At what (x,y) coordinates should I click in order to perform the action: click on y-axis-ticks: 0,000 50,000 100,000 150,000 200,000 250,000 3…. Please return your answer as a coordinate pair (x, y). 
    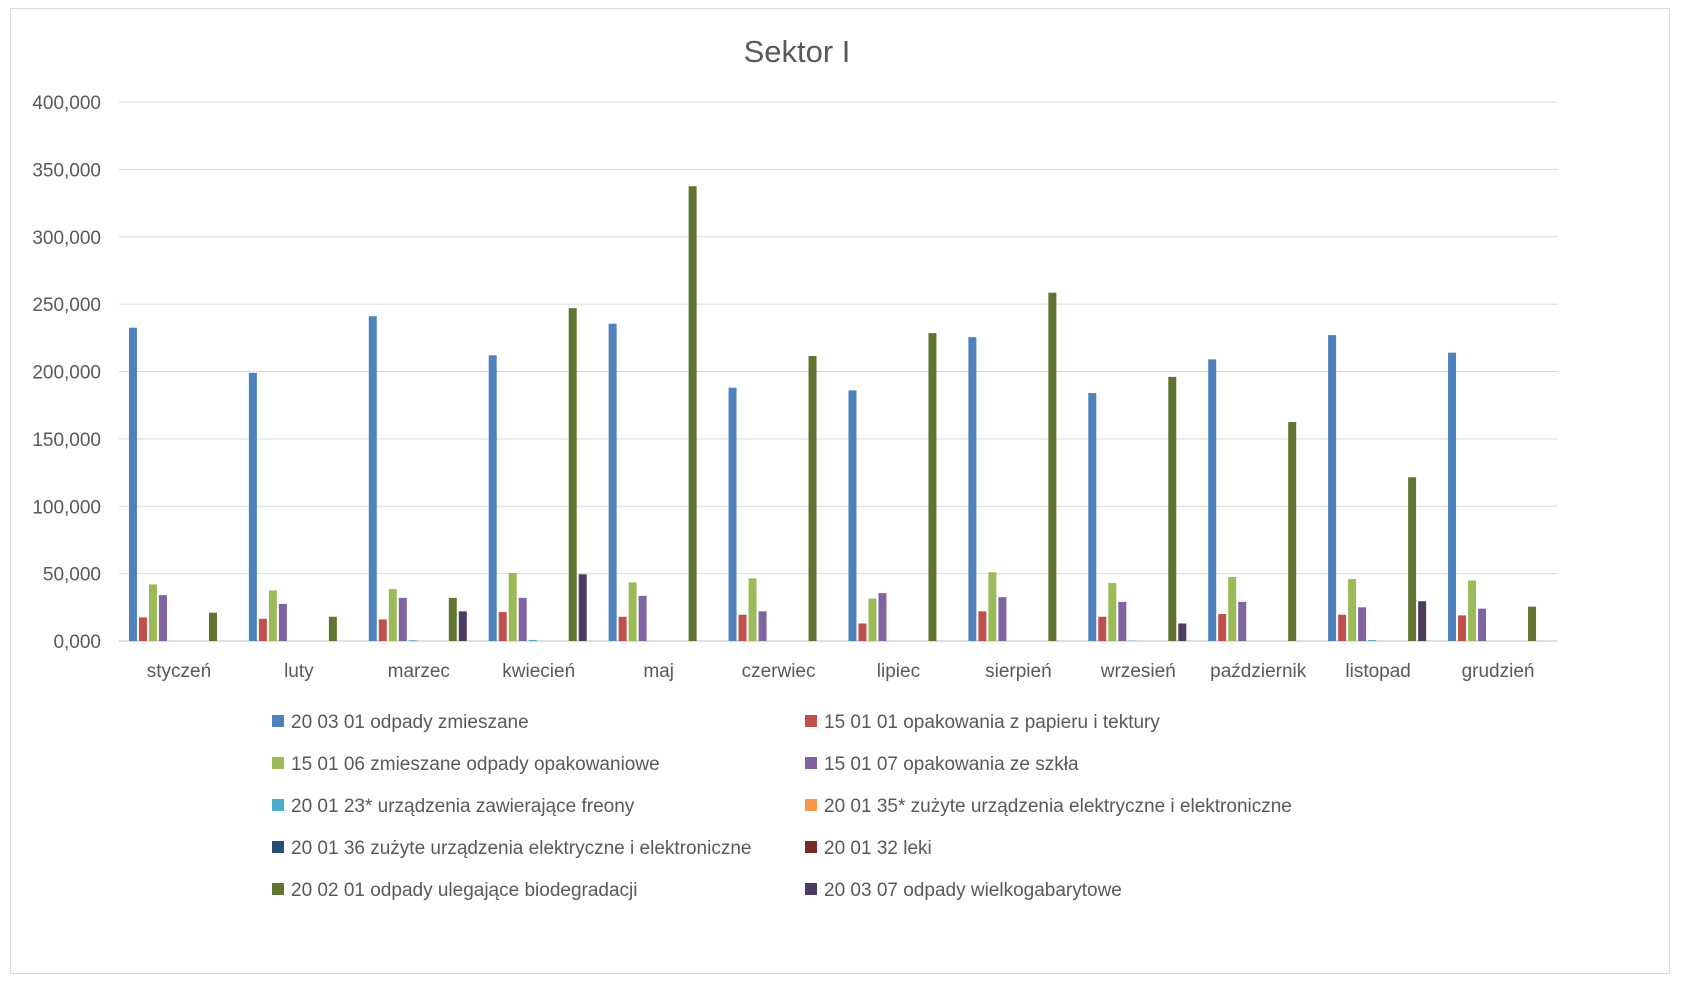
    Looking at the image, I should click on (66, 373).